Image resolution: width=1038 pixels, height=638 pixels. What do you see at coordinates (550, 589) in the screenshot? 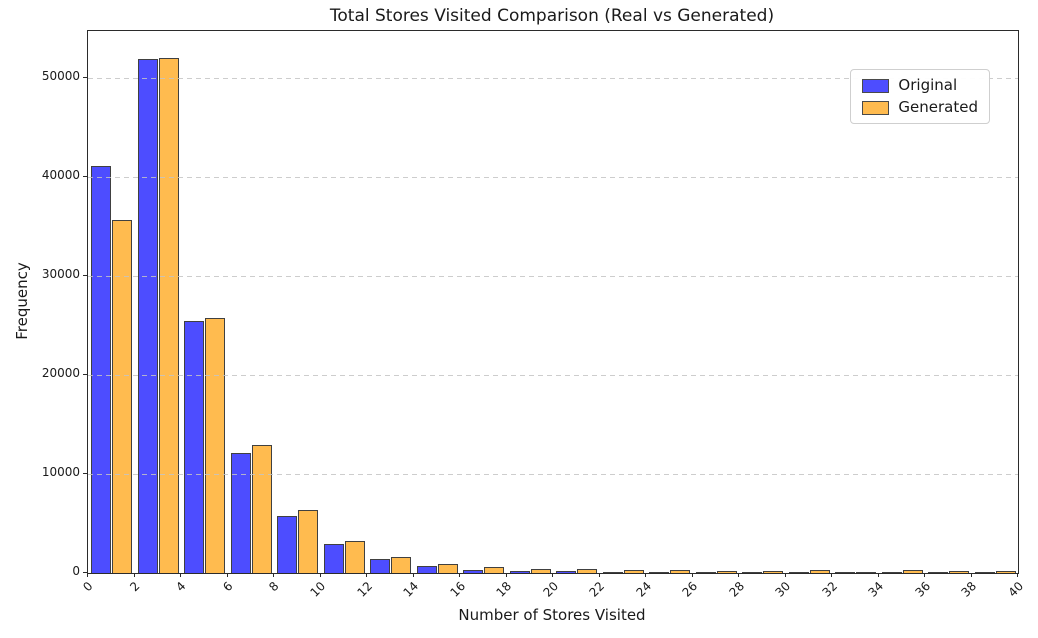
I see `x-tick-label-20: 20` at bounding box center [550, 589].